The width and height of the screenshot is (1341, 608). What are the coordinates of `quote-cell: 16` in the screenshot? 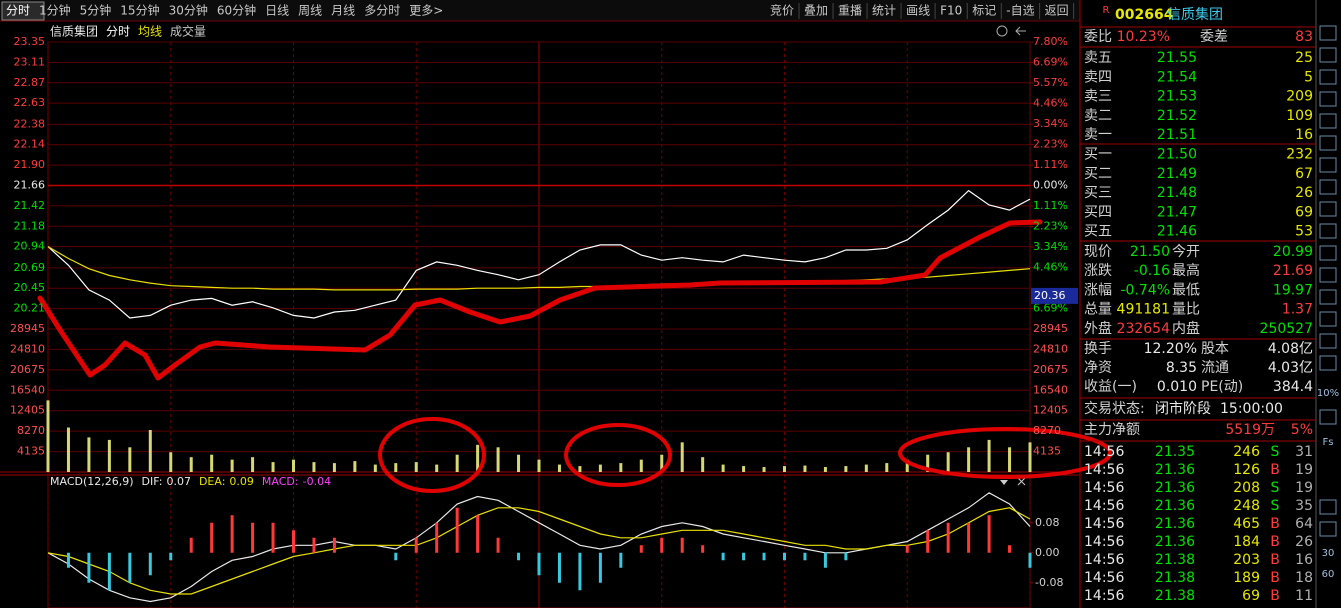 It's located at (1304, 560).